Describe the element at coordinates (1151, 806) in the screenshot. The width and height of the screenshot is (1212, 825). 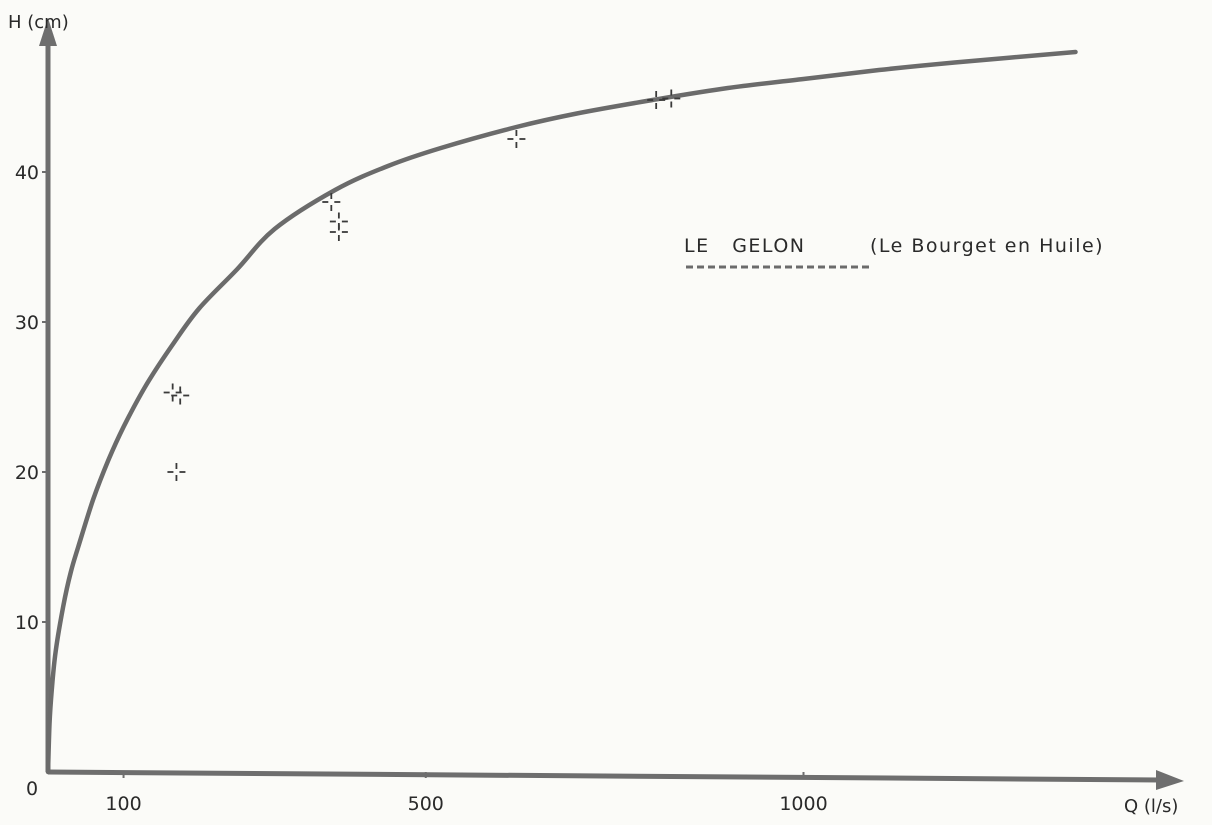
I see `x-axis-title: Q (l/s)` at that location.